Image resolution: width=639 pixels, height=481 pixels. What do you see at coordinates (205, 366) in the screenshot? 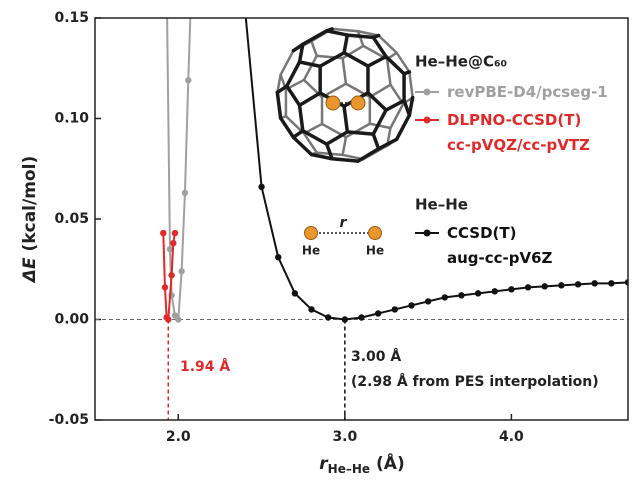
I see `annotation: 1.94 Å` at bounding box center [205, 366].